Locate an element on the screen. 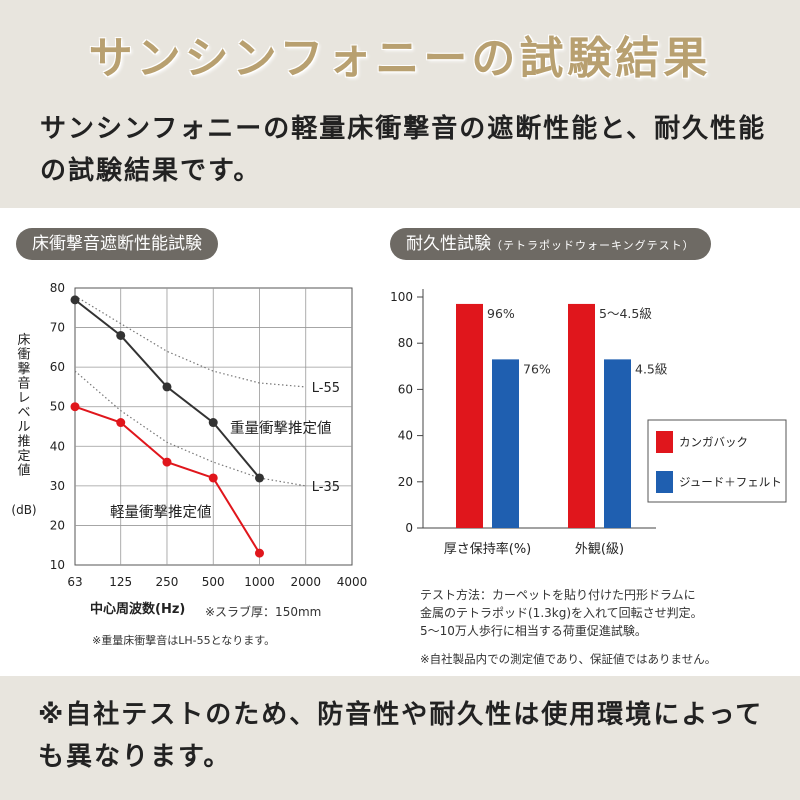 The width and height of the screenshot is (800, 800). x-tick-label: 63 is located at coordinates (74, 582).